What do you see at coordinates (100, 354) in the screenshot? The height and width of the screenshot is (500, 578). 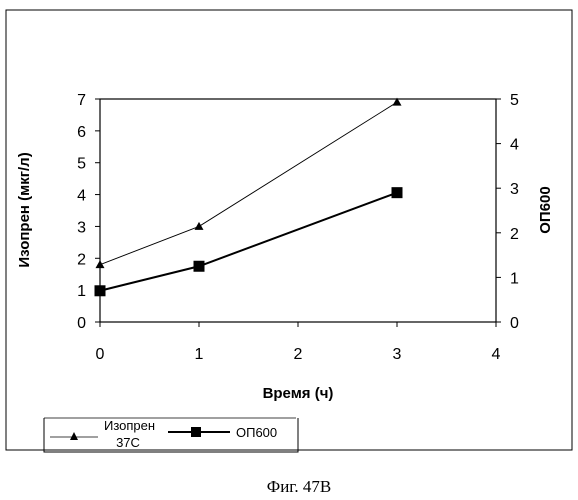 I see `x-tick-label: 0` at bounding box center [100, 354].